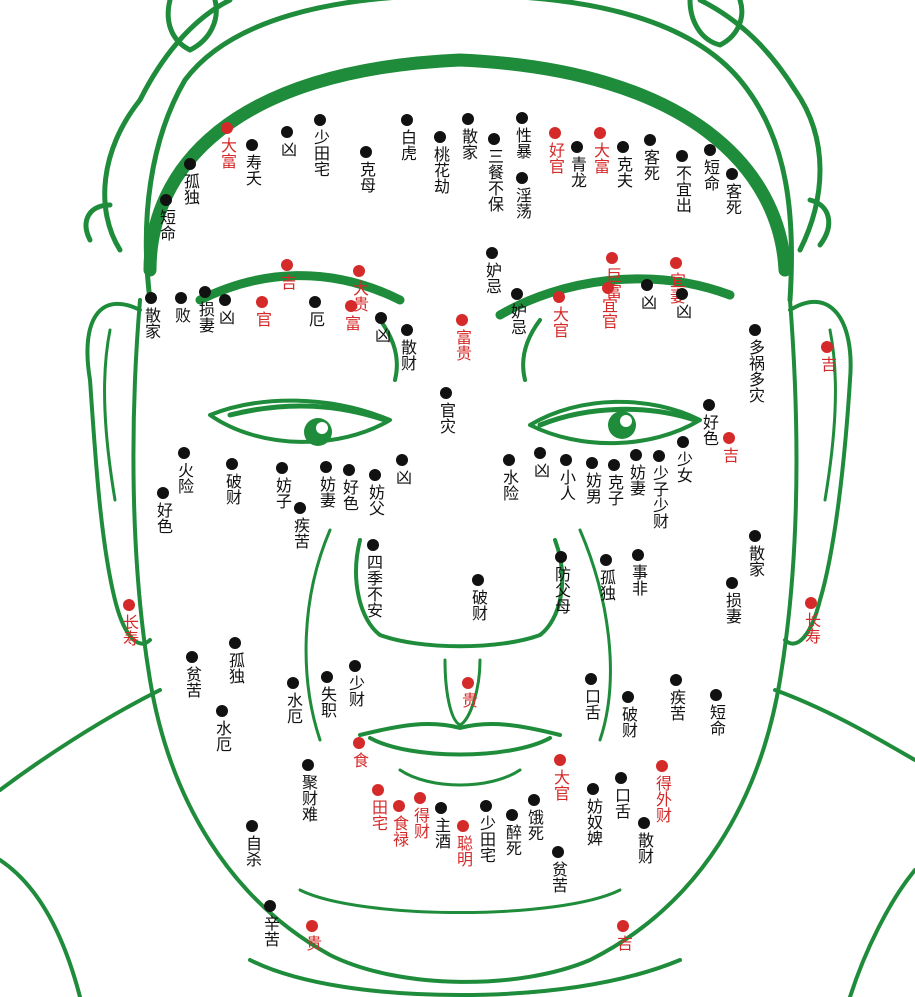 Image resolution: width=915 pixels, height=997 pixels. Describe the element at coordinates (755, 561) in the screenshot. I see `mole-label: 散家` at that location.